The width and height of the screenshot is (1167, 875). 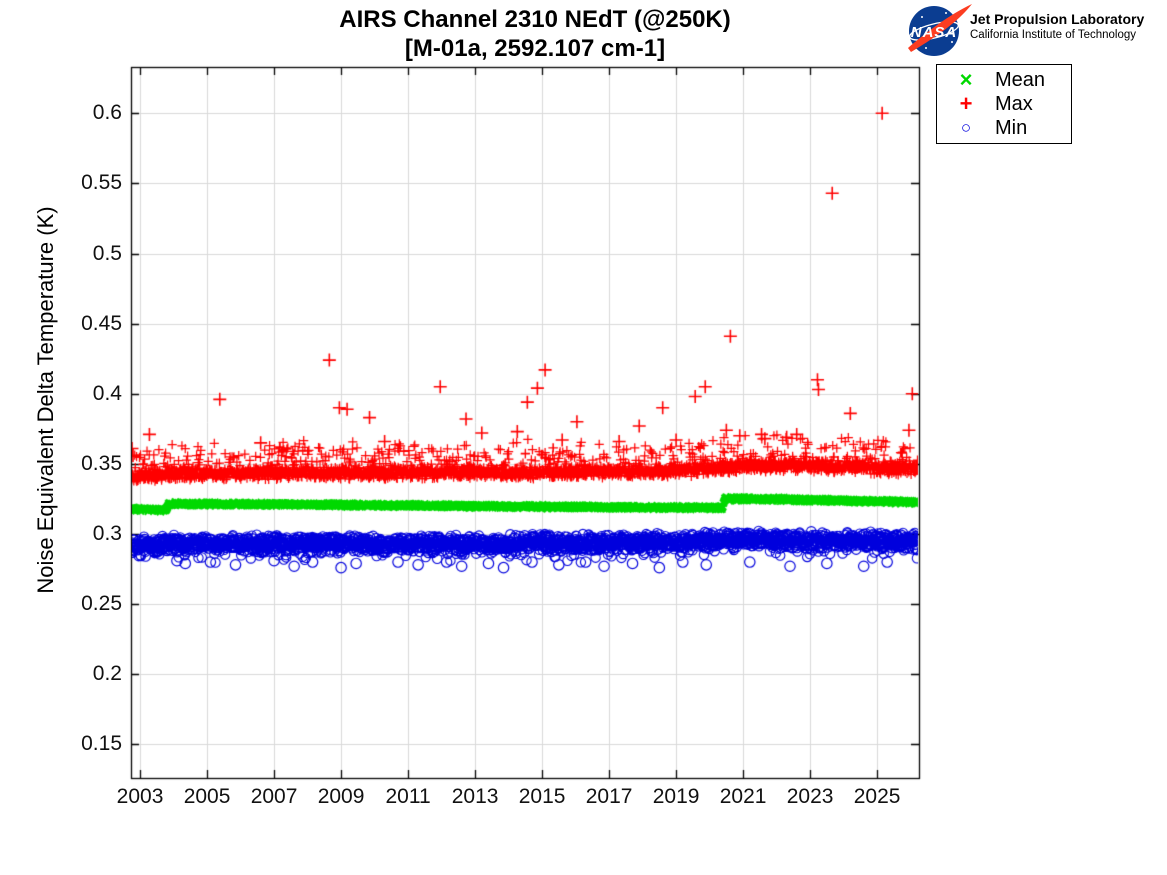 What do you see at coordinates (1011, 127) in the screenshot?
I see `legend-label-min: Min` at bounding box center [1011, 127].